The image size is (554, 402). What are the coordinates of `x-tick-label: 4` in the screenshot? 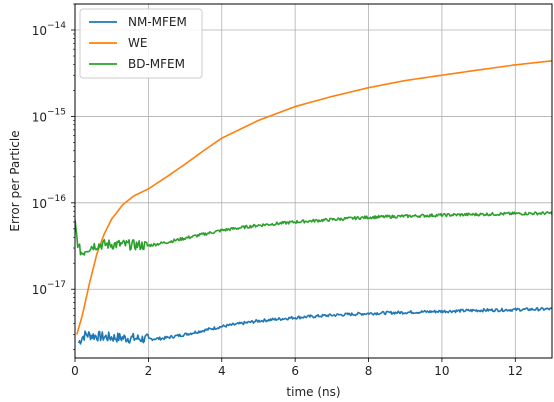 It's located at (222, 371).